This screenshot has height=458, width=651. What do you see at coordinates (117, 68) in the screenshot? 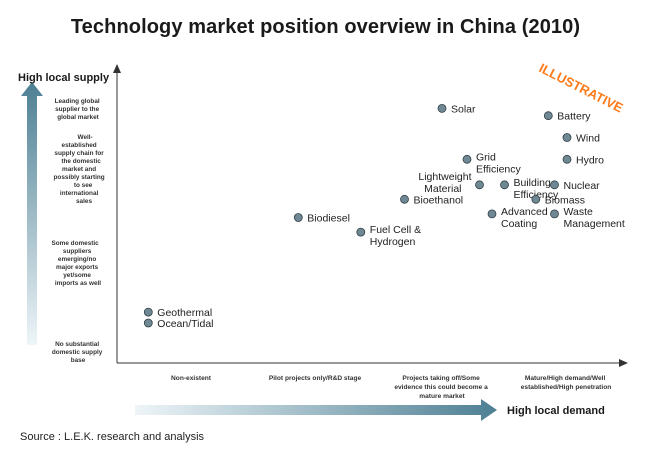
I see `y-axis-arrowhead` at bounding box center [117, 68].